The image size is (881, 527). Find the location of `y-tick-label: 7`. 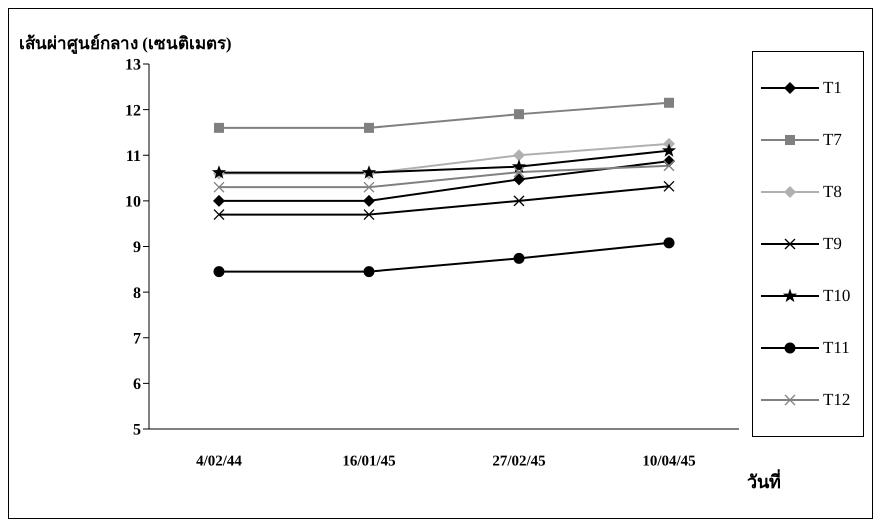

y-tick-label: 7 is located at coordinates (137, 339).